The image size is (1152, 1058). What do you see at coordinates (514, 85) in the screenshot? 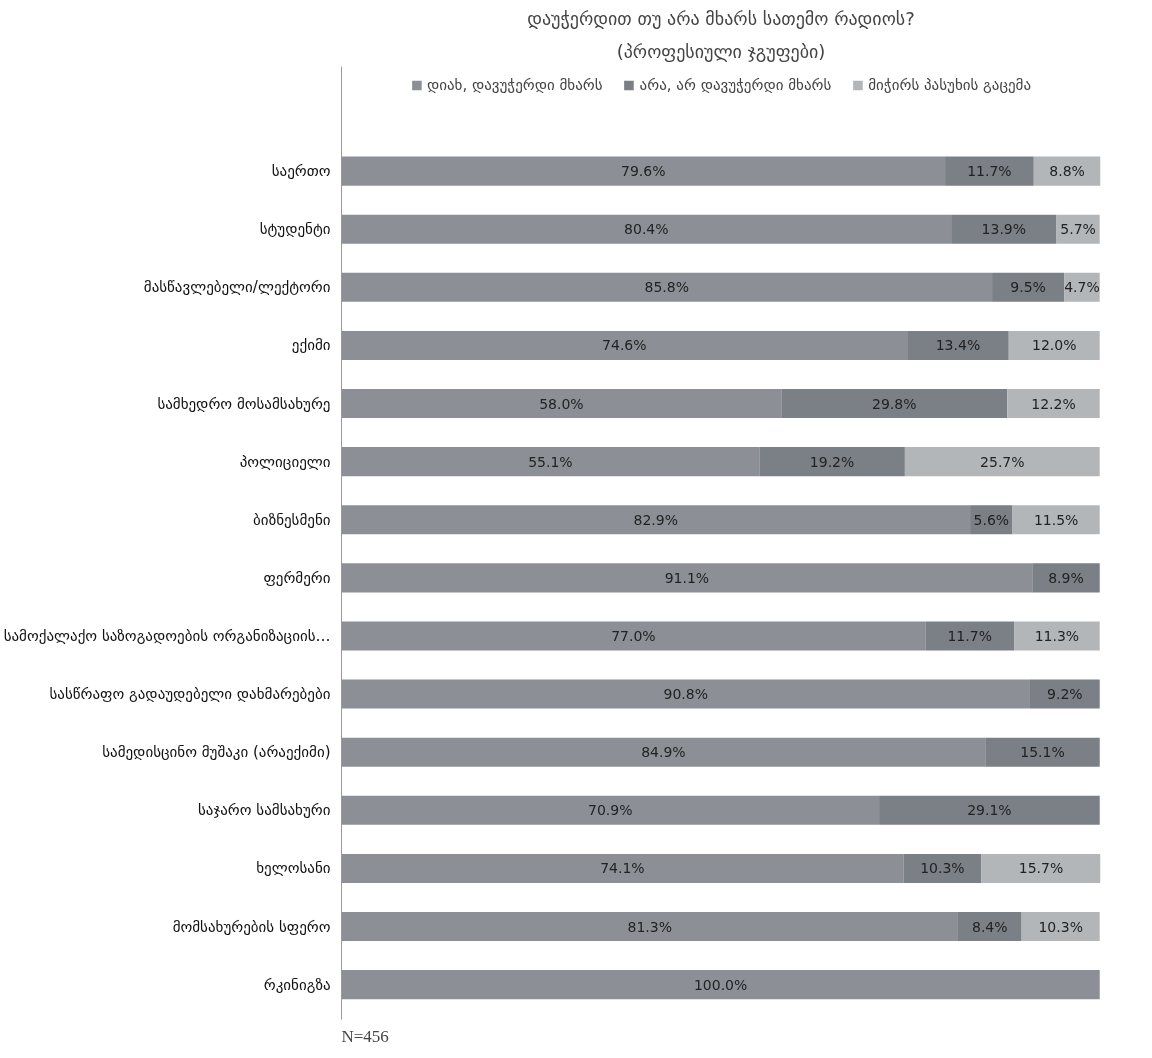
I see `legend-label: დიახ, დავუჭერდი მხარს` at bounding box center [514, 85].